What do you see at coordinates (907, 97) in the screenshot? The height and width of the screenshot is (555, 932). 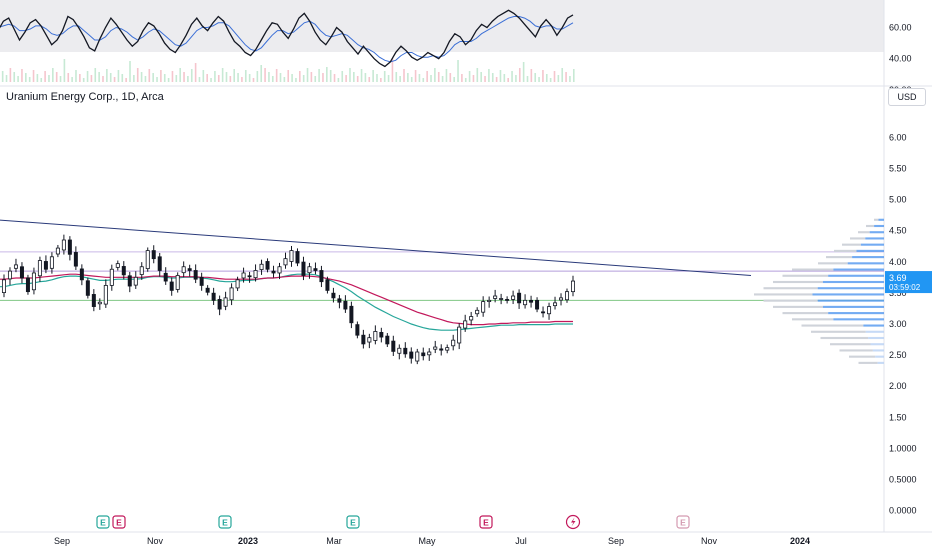 I see `currency-button: USD` at bounding box center [907, 97].